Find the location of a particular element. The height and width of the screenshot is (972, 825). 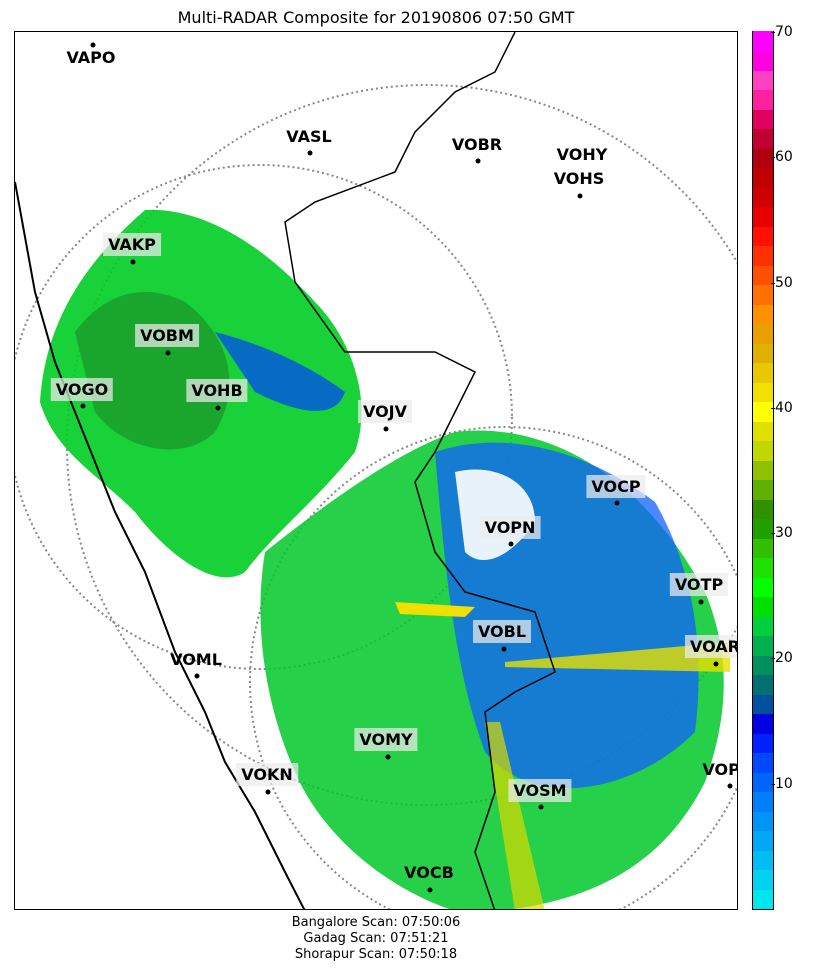

colorbar is located at coordinates (763, 470).